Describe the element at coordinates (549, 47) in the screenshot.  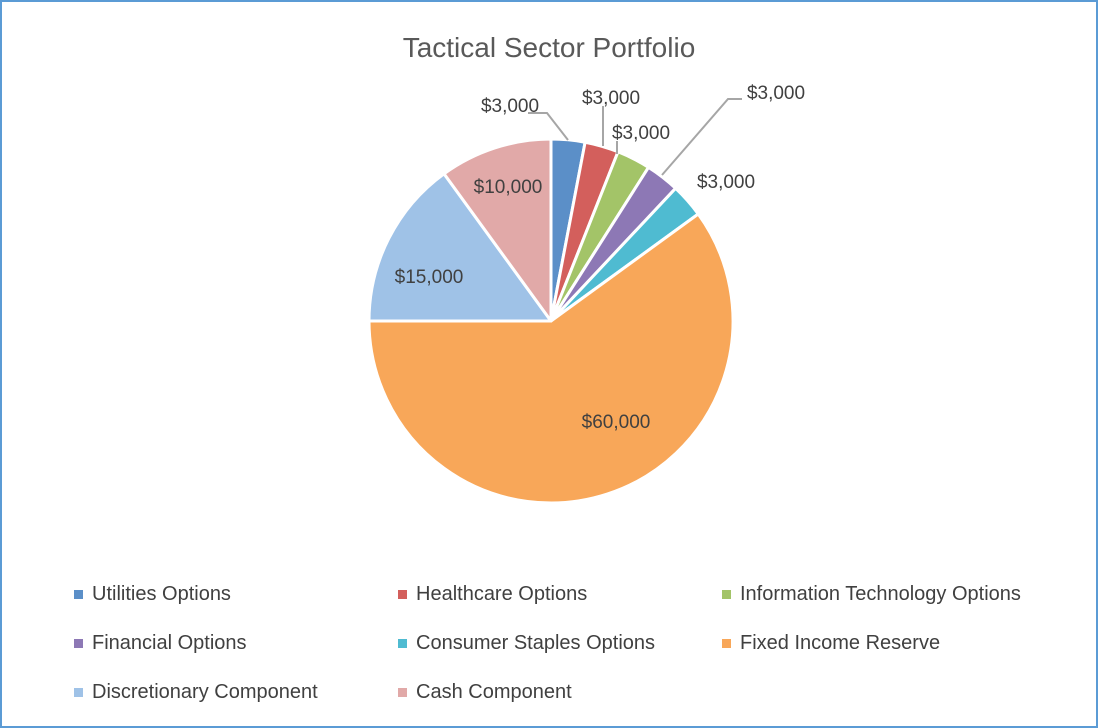
I see `chart-title: Tactical Sector Portfolio` at that location.